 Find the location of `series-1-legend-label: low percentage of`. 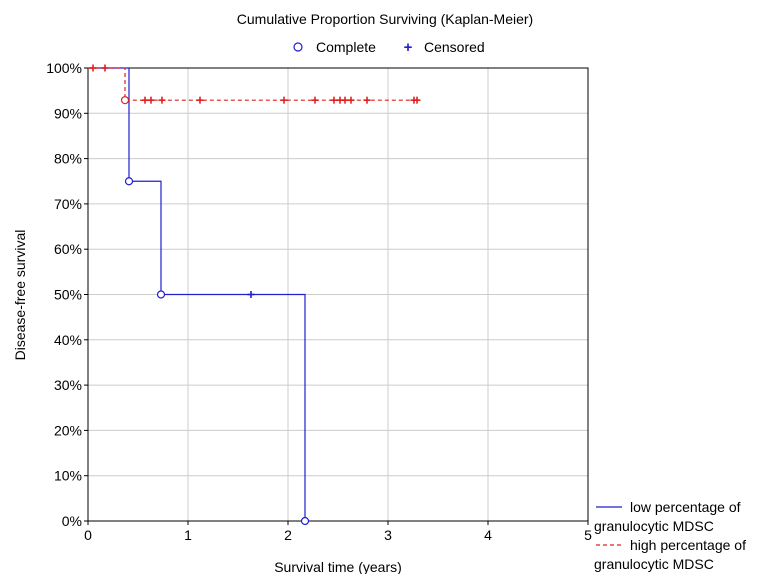

series-1-legend-label: low percentage of is located at coordinates (685, 507).